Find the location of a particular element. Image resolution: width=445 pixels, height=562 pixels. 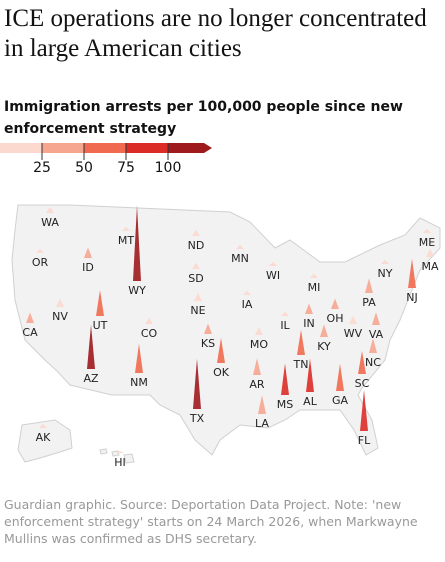

state-label: MS is located at coordinates (285, 404).